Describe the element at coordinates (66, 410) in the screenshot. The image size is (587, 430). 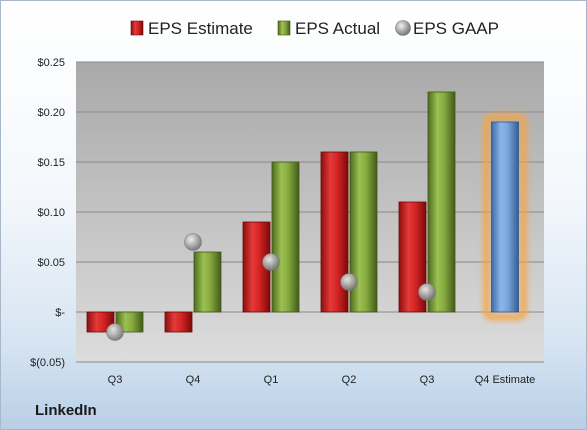
I see `brand-label: LinkedIn` at that location.